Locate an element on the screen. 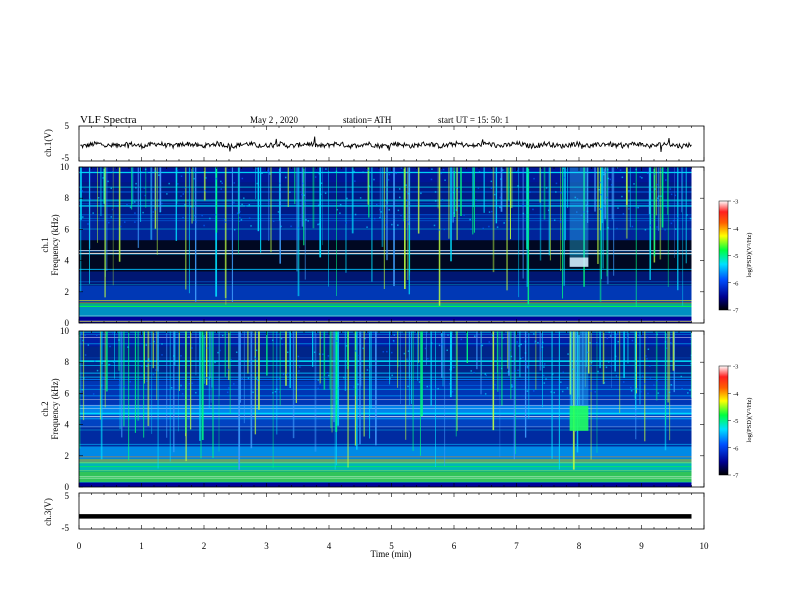  ch1-colorbar-tick-label--4: -4 is located at coordinates (736, 229).